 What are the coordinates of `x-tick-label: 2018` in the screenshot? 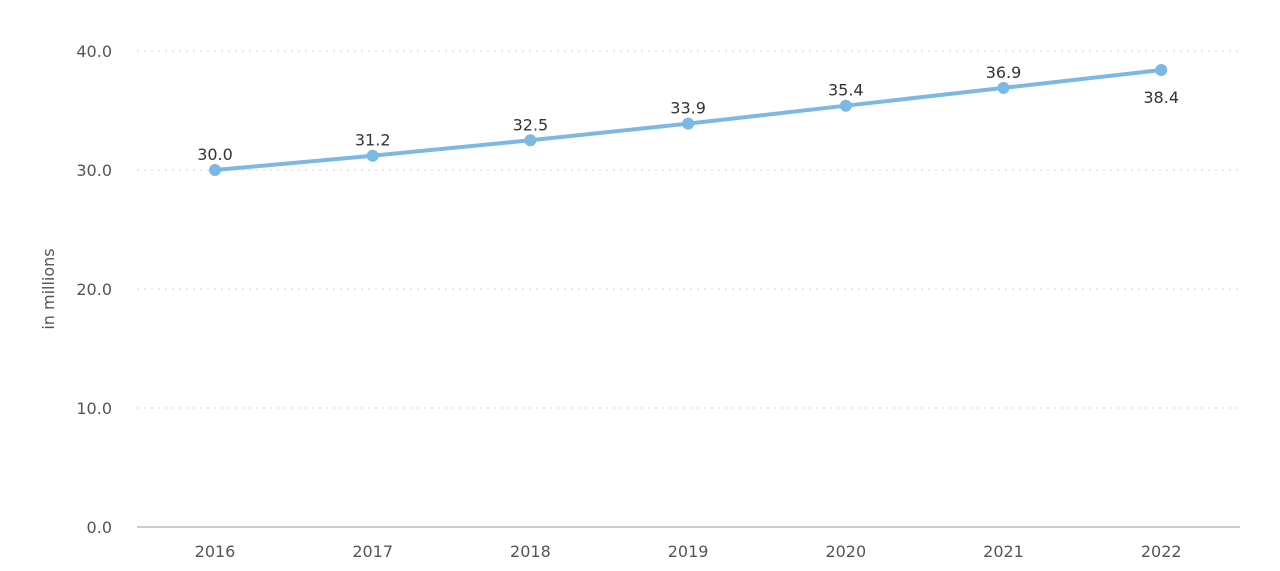 It's located at (530, 551).